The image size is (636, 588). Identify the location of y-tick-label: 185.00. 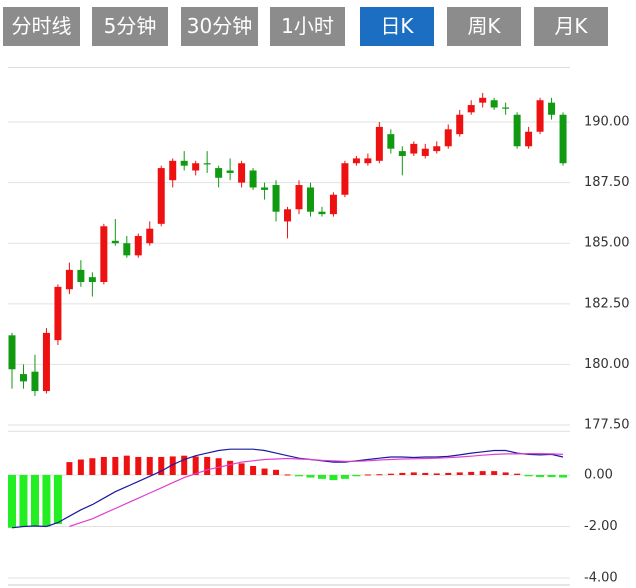
(607, 243).